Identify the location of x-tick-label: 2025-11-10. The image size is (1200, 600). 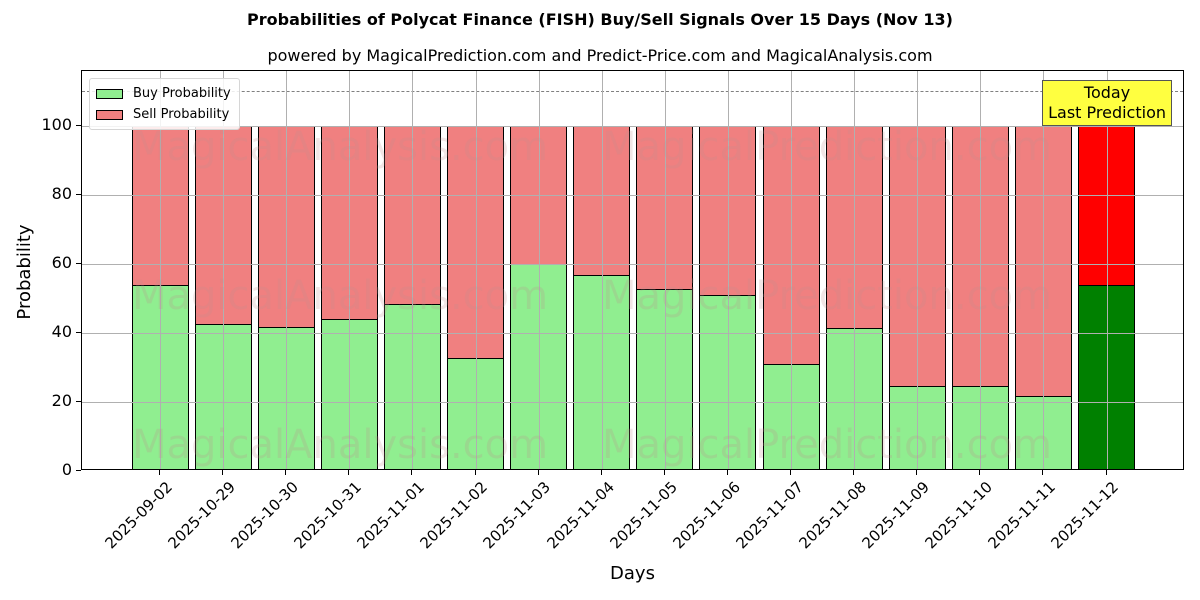
(959, 515).